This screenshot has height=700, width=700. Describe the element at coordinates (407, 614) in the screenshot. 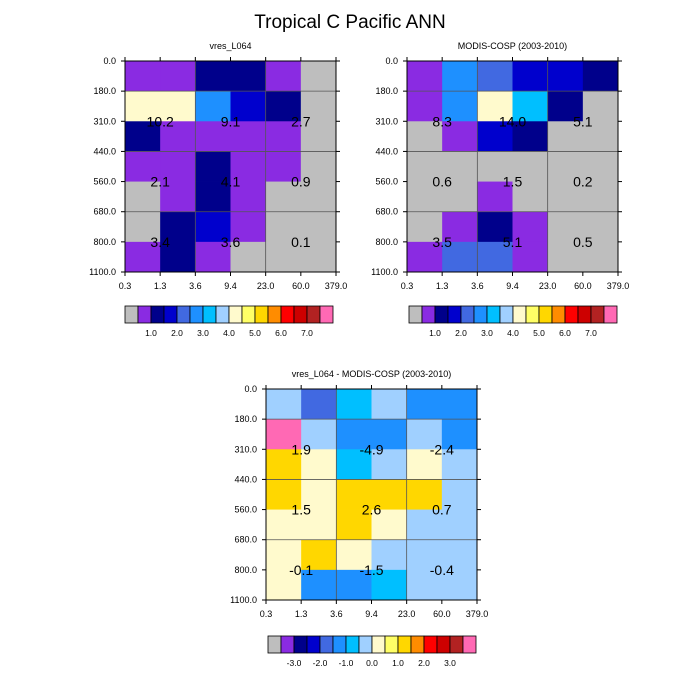

I see `x-tick-label: 23.0` at that location.